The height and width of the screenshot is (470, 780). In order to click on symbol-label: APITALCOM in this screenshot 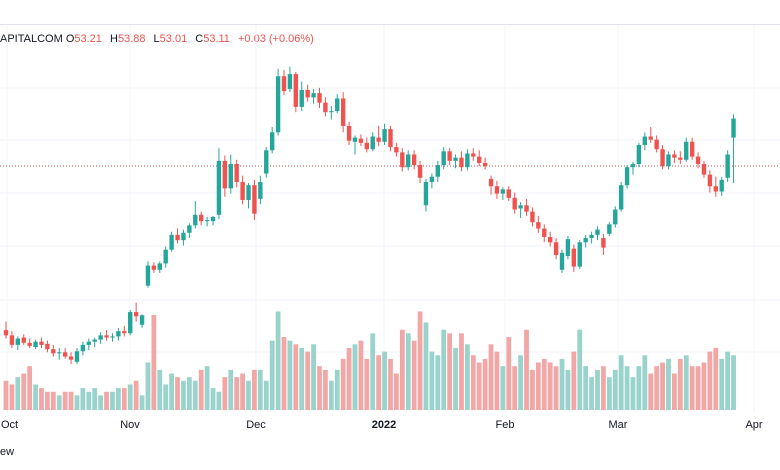, I will do `click(31, 39)`.